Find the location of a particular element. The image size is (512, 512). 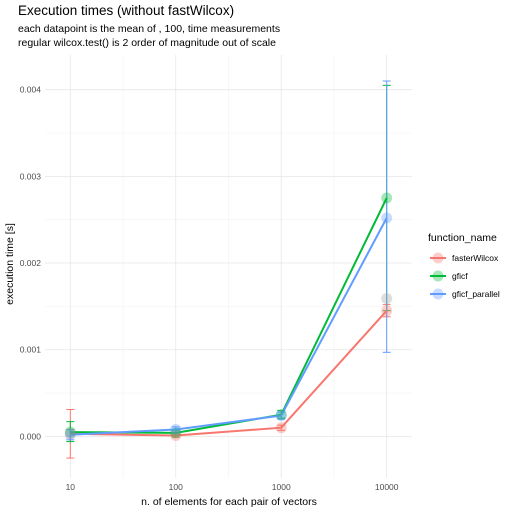

y-axis-label: execution time [s] is located at coordinates (10, 264).